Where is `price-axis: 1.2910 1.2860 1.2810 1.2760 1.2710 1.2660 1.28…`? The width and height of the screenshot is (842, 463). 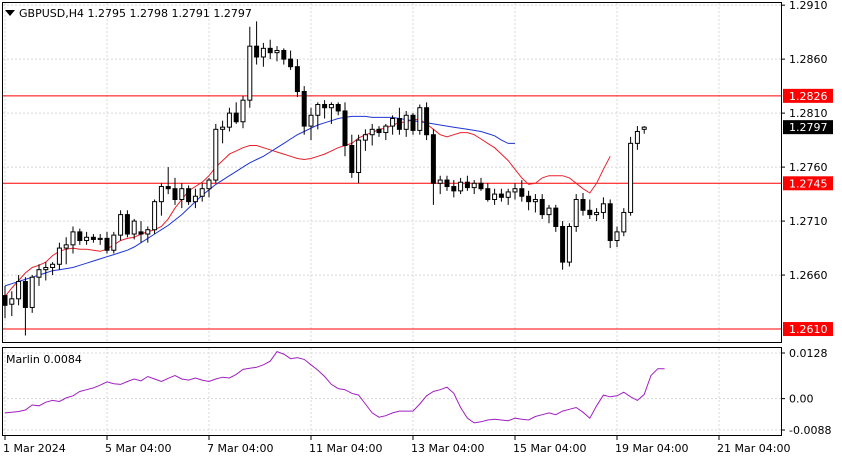
price-axis: 1.2910 1.2860 1.2810 1.2760 1.2710 1.2660 1.28… is located at coordinates (807, 218).